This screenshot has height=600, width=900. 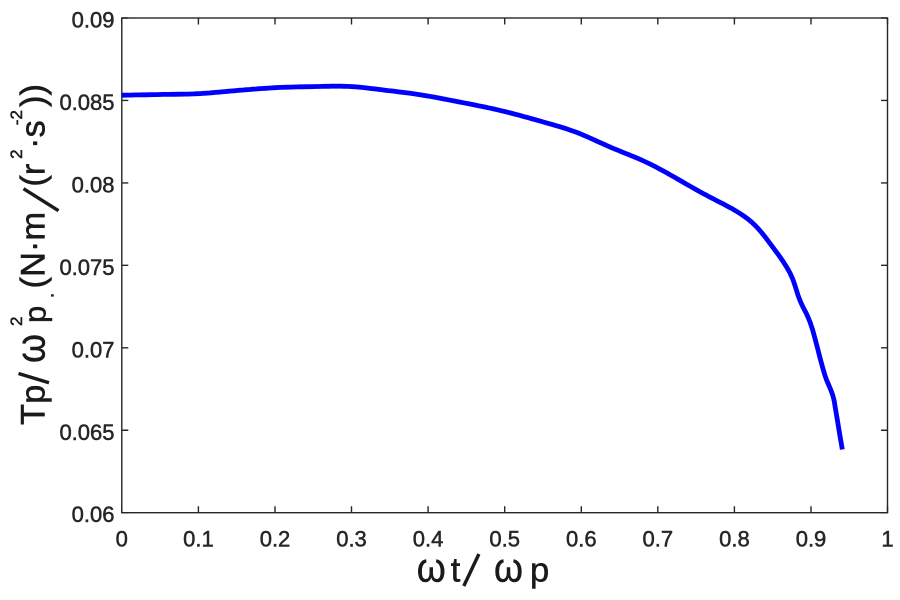 I want to click on svg-text: Tp, so click(x=34, y=405).